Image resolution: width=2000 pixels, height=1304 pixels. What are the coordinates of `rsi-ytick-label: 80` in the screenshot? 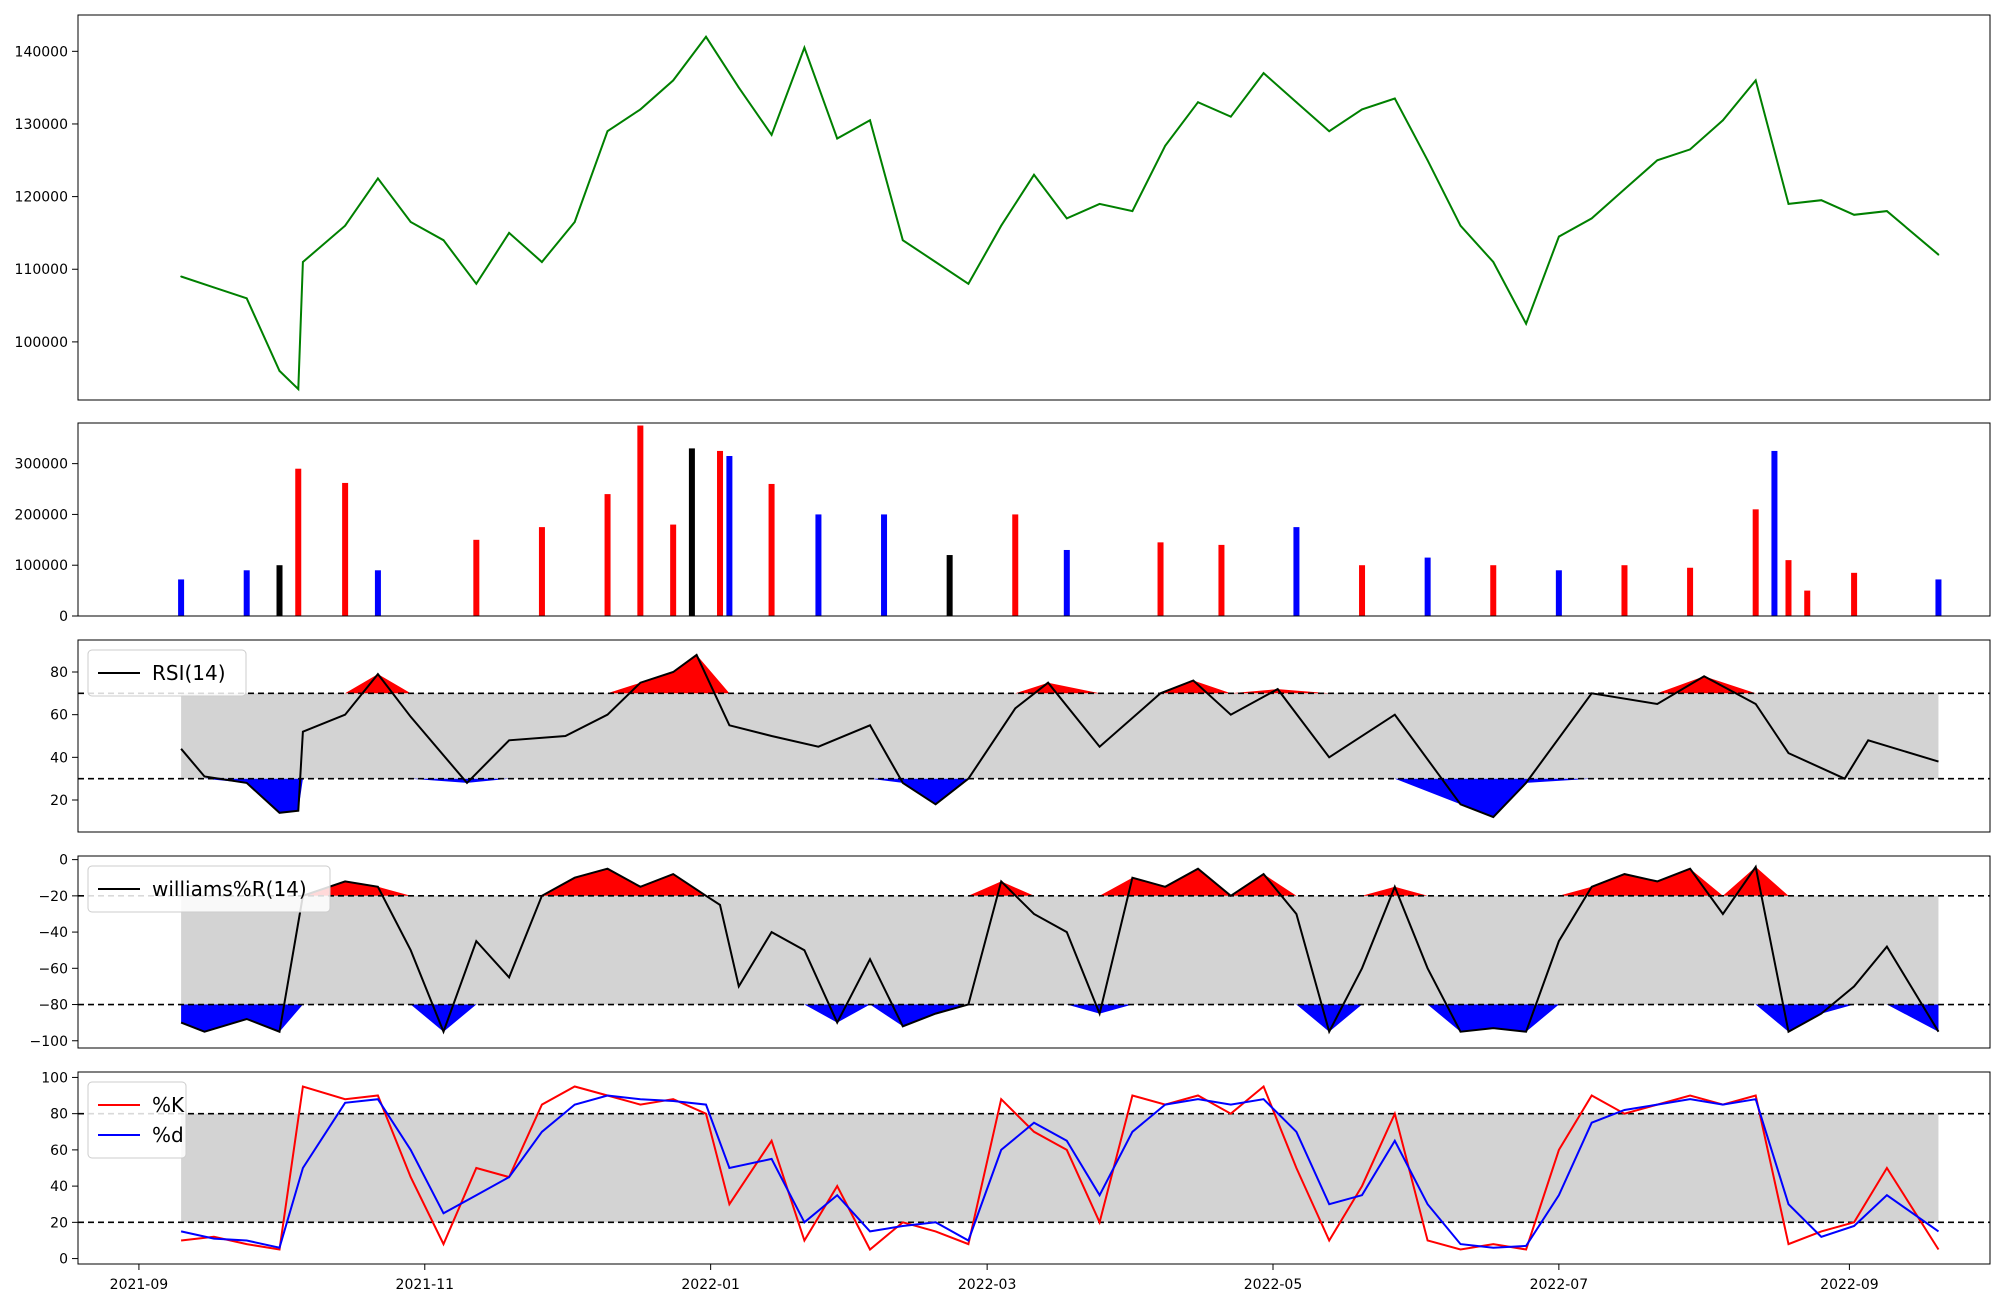 It's located at (59, 673).